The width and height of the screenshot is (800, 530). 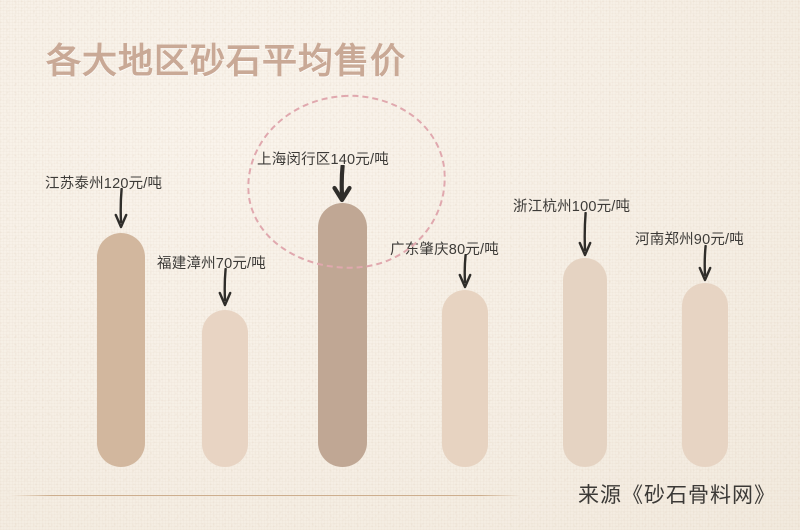 What do you see at coordinates (211, 264) in the screenshot?
I see `bar-label-2: 福建漳州70元/吨` at bounding box center [211, 264].